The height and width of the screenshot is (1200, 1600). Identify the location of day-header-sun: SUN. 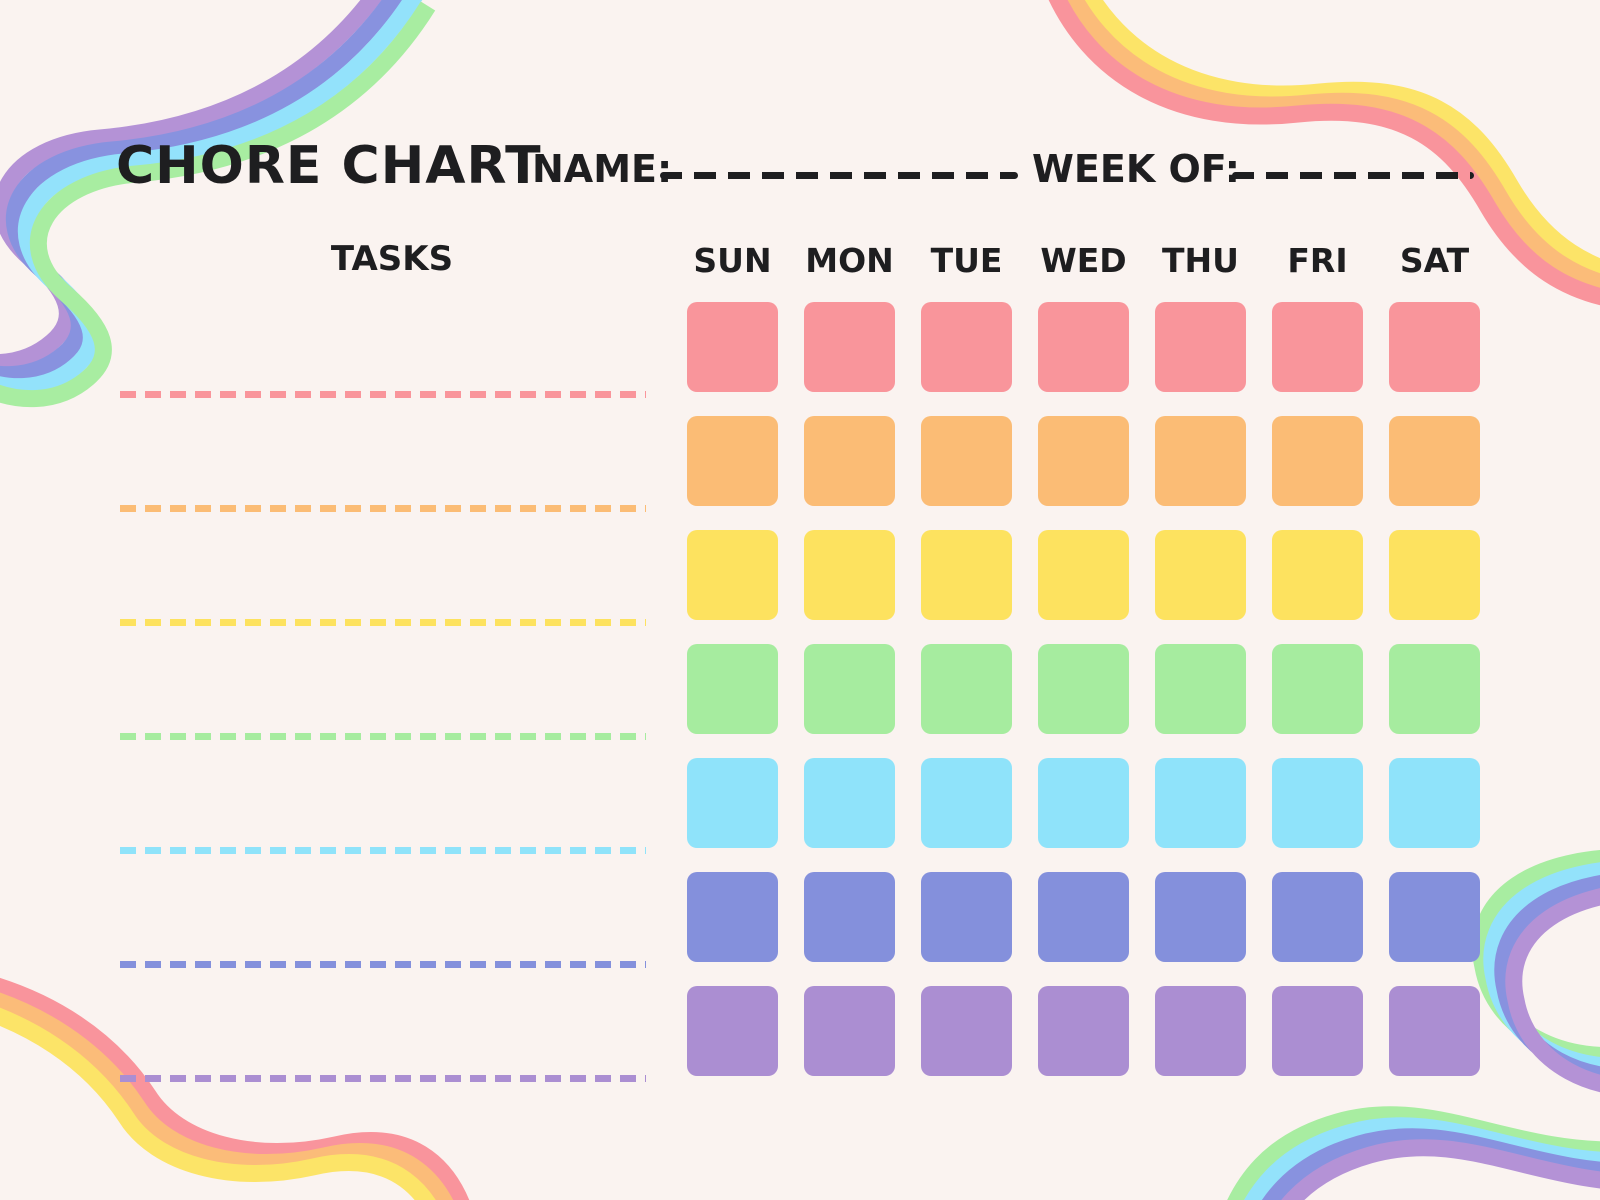
(732, 260).